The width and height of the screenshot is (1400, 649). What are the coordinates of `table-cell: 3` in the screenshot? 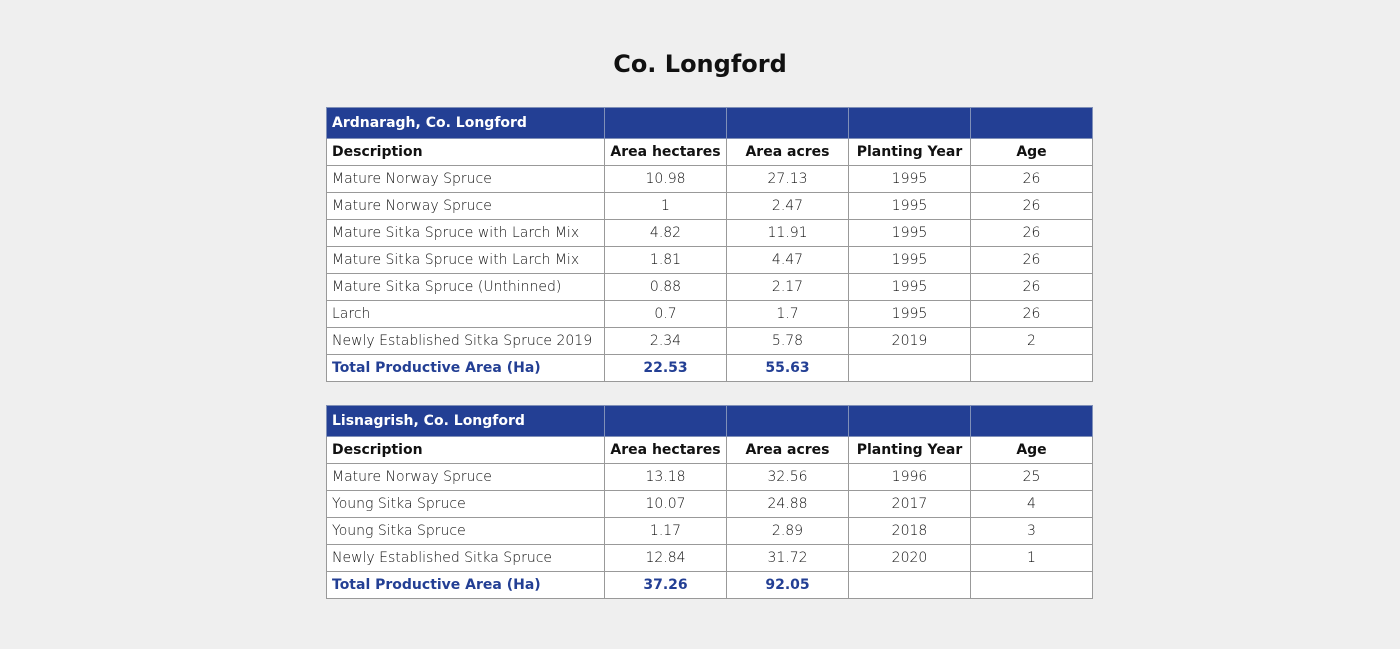 It's located at (1031, 531).